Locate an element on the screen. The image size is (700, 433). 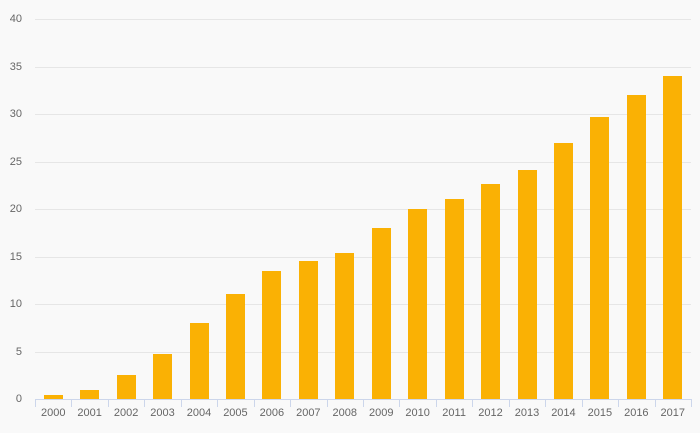
x-axis-label-2003: 2003 is located at coordinates (162, 413).